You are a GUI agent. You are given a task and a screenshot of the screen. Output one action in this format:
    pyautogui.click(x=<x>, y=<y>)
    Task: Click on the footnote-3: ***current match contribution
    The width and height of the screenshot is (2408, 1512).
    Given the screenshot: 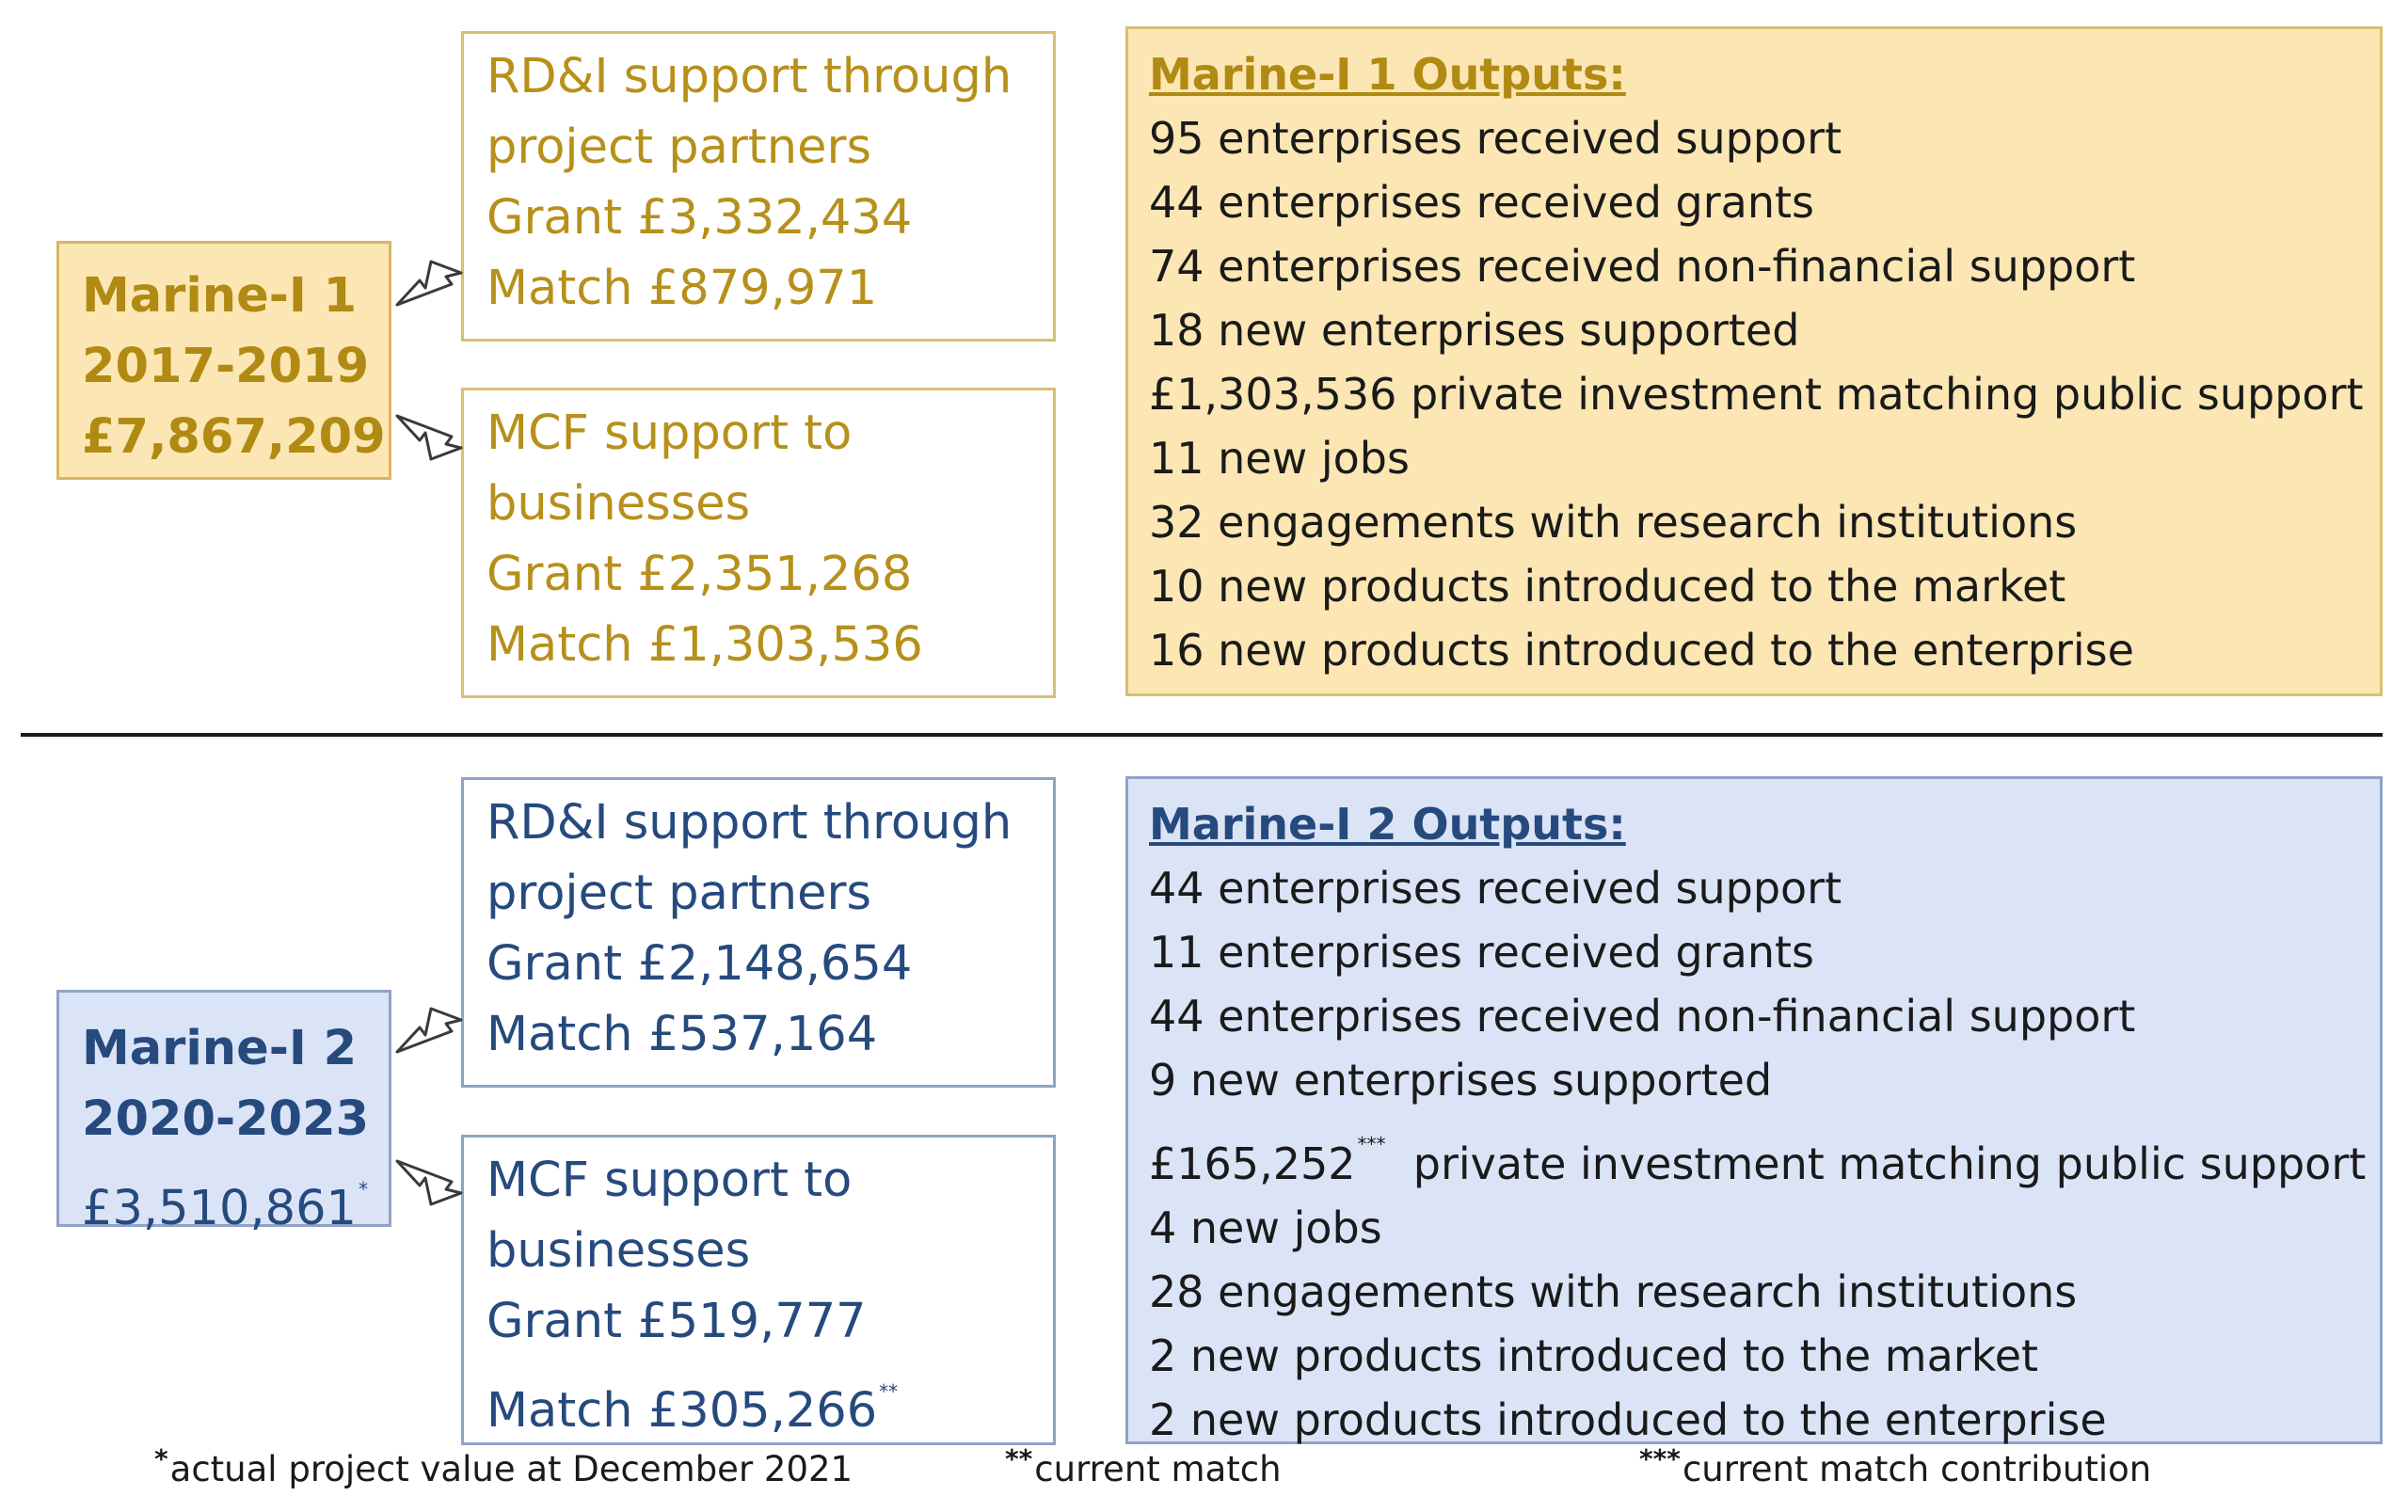 What is the action you would take?
    pyautogui.click(x=1895, y=1466)
    